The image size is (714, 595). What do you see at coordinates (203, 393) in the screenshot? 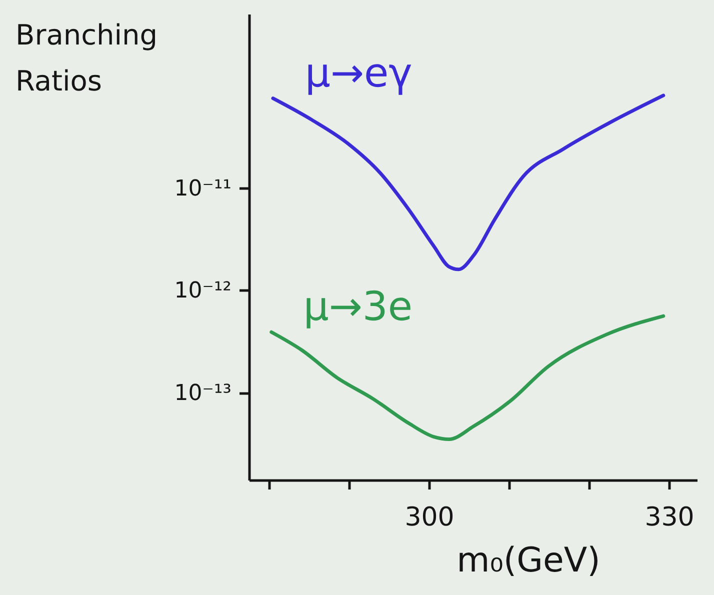
I see `y-tick-label: 10⁻¹³` at bounding box center [203, 393].